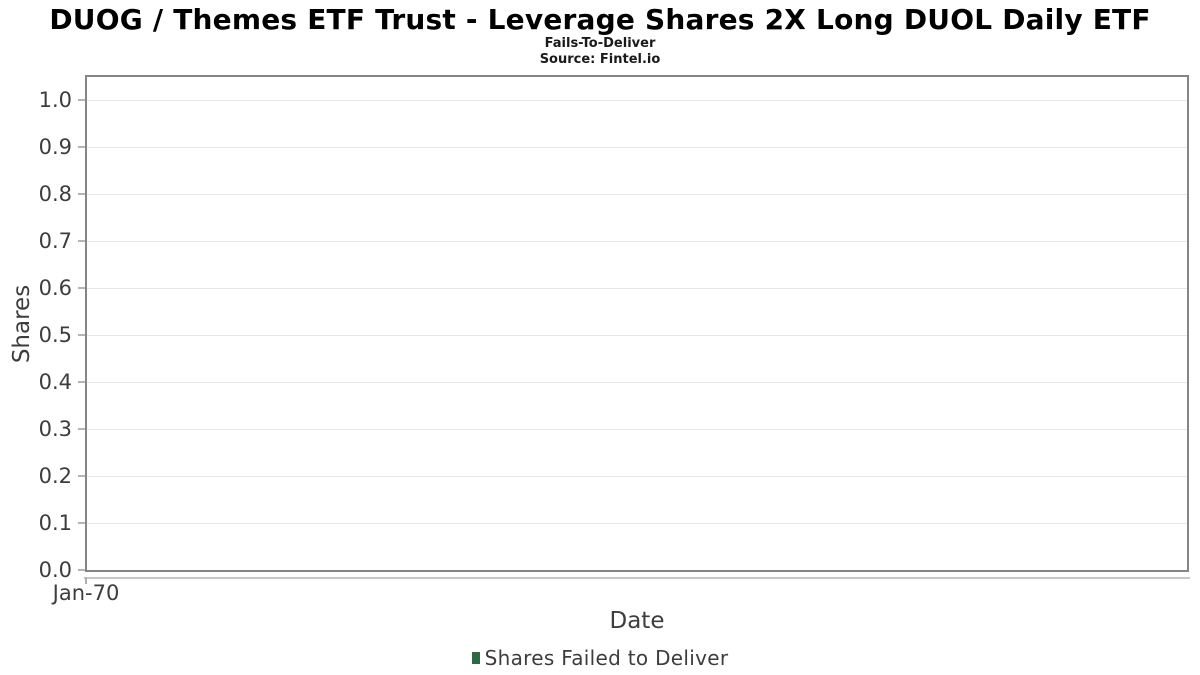 The image size is (1200, 675). I want to click on y-tick-label: 0.7, so click(55, 241).